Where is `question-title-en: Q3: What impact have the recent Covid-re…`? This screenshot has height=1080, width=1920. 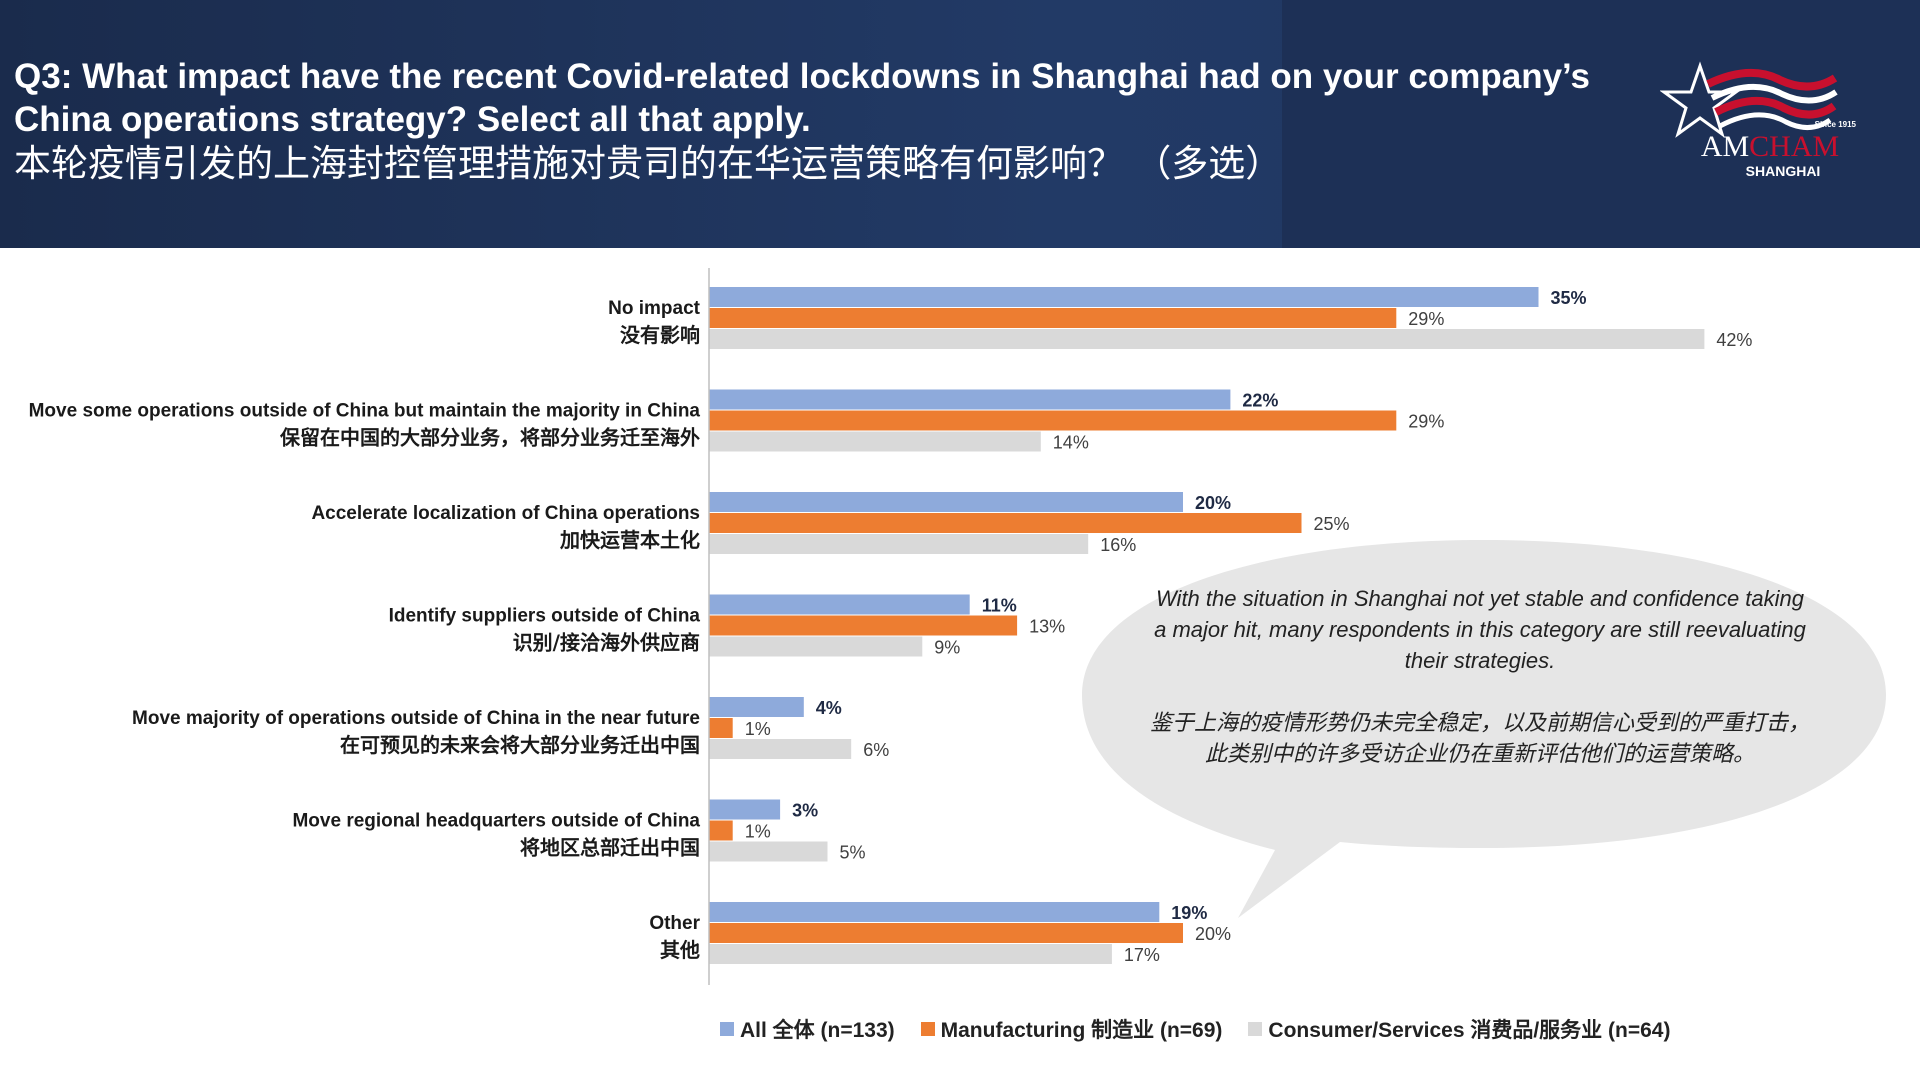
question-title-en: Q3: What impact have the recent Covid-re… is located at coordinates (802, 98).